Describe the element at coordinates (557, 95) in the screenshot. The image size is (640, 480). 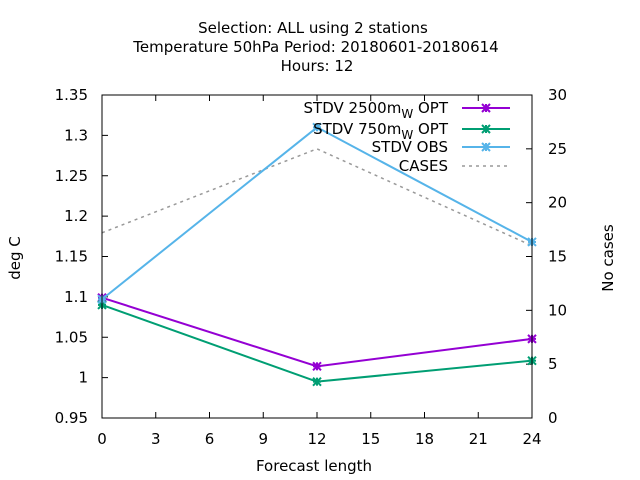
I see `y2-tick-label: 30` at that location.